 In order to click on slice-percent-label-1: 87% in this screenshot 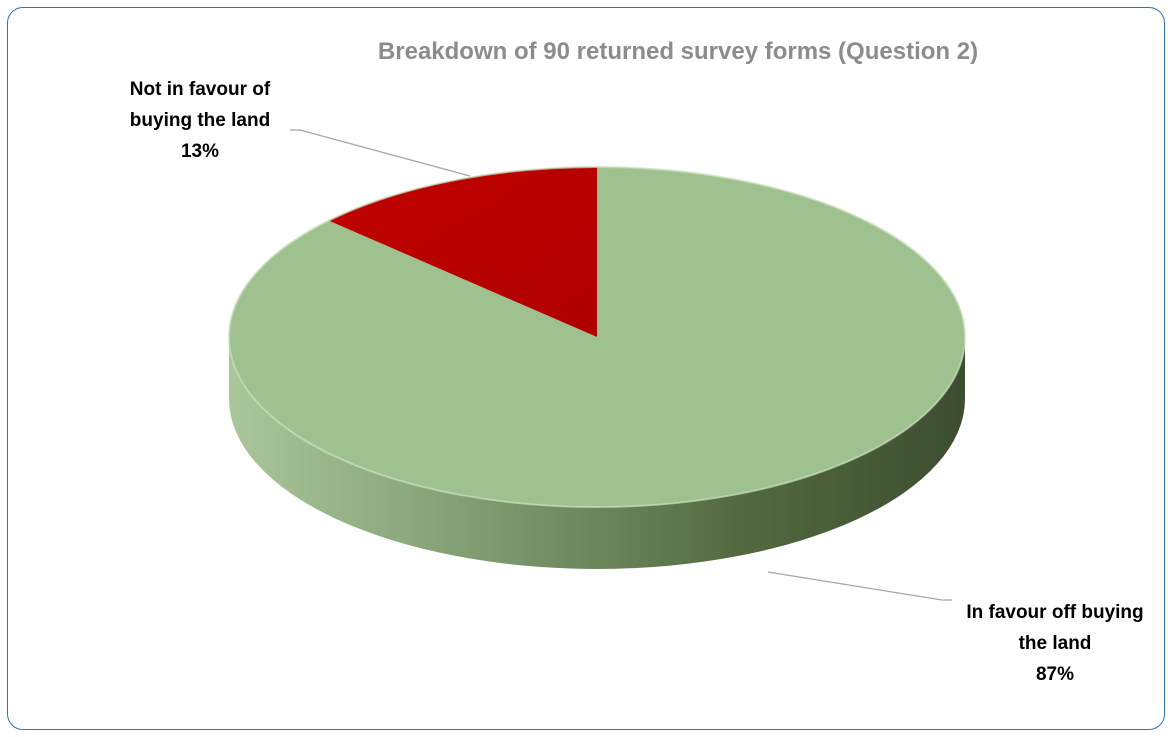, I will do `click(1055, 674)`.